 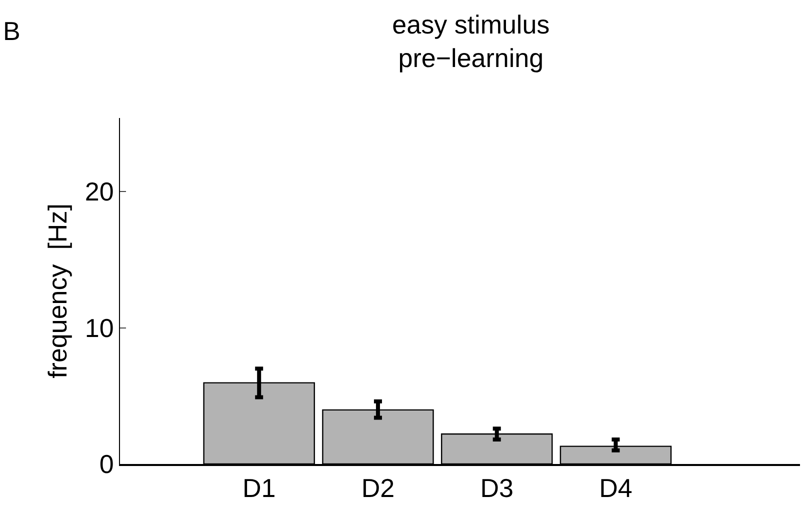 What do you see at coordinates (99, 191) in the screenshot?
I see `y-tick-label: 20` at bounding box center [99, 191].